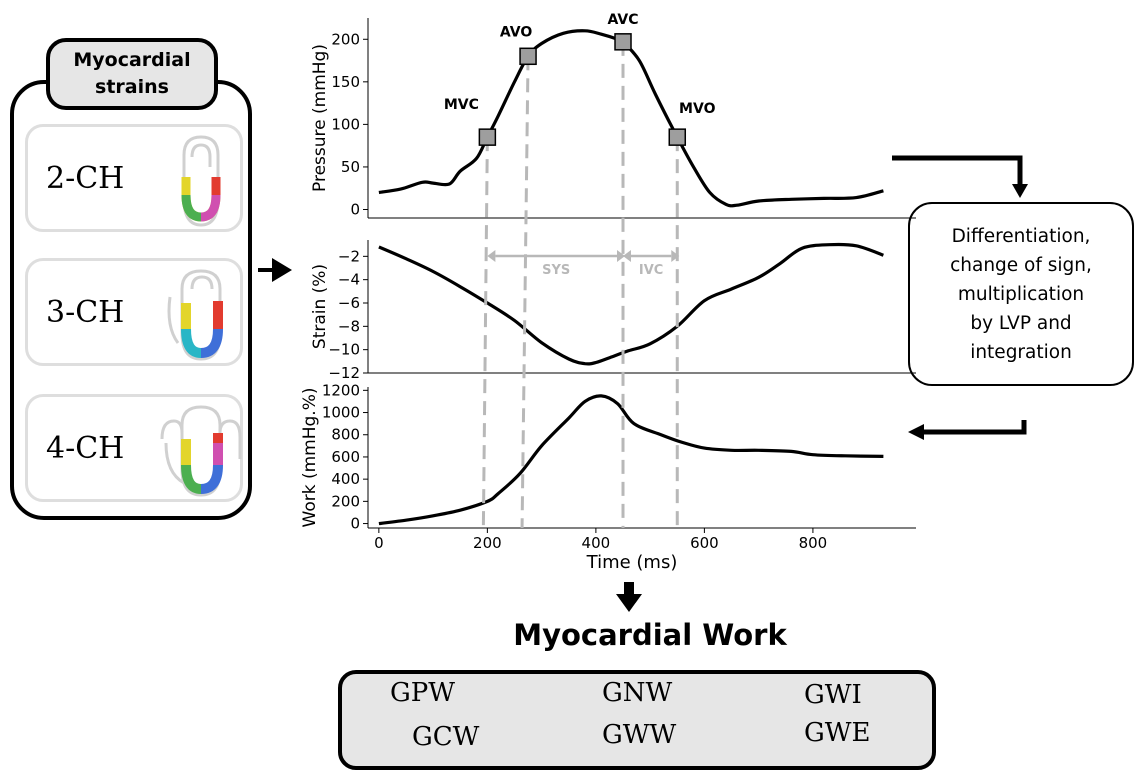 The width and height of the screenshot is (1136, 770). I want to click on event-label-MVC: MVC, so click(461, 105).